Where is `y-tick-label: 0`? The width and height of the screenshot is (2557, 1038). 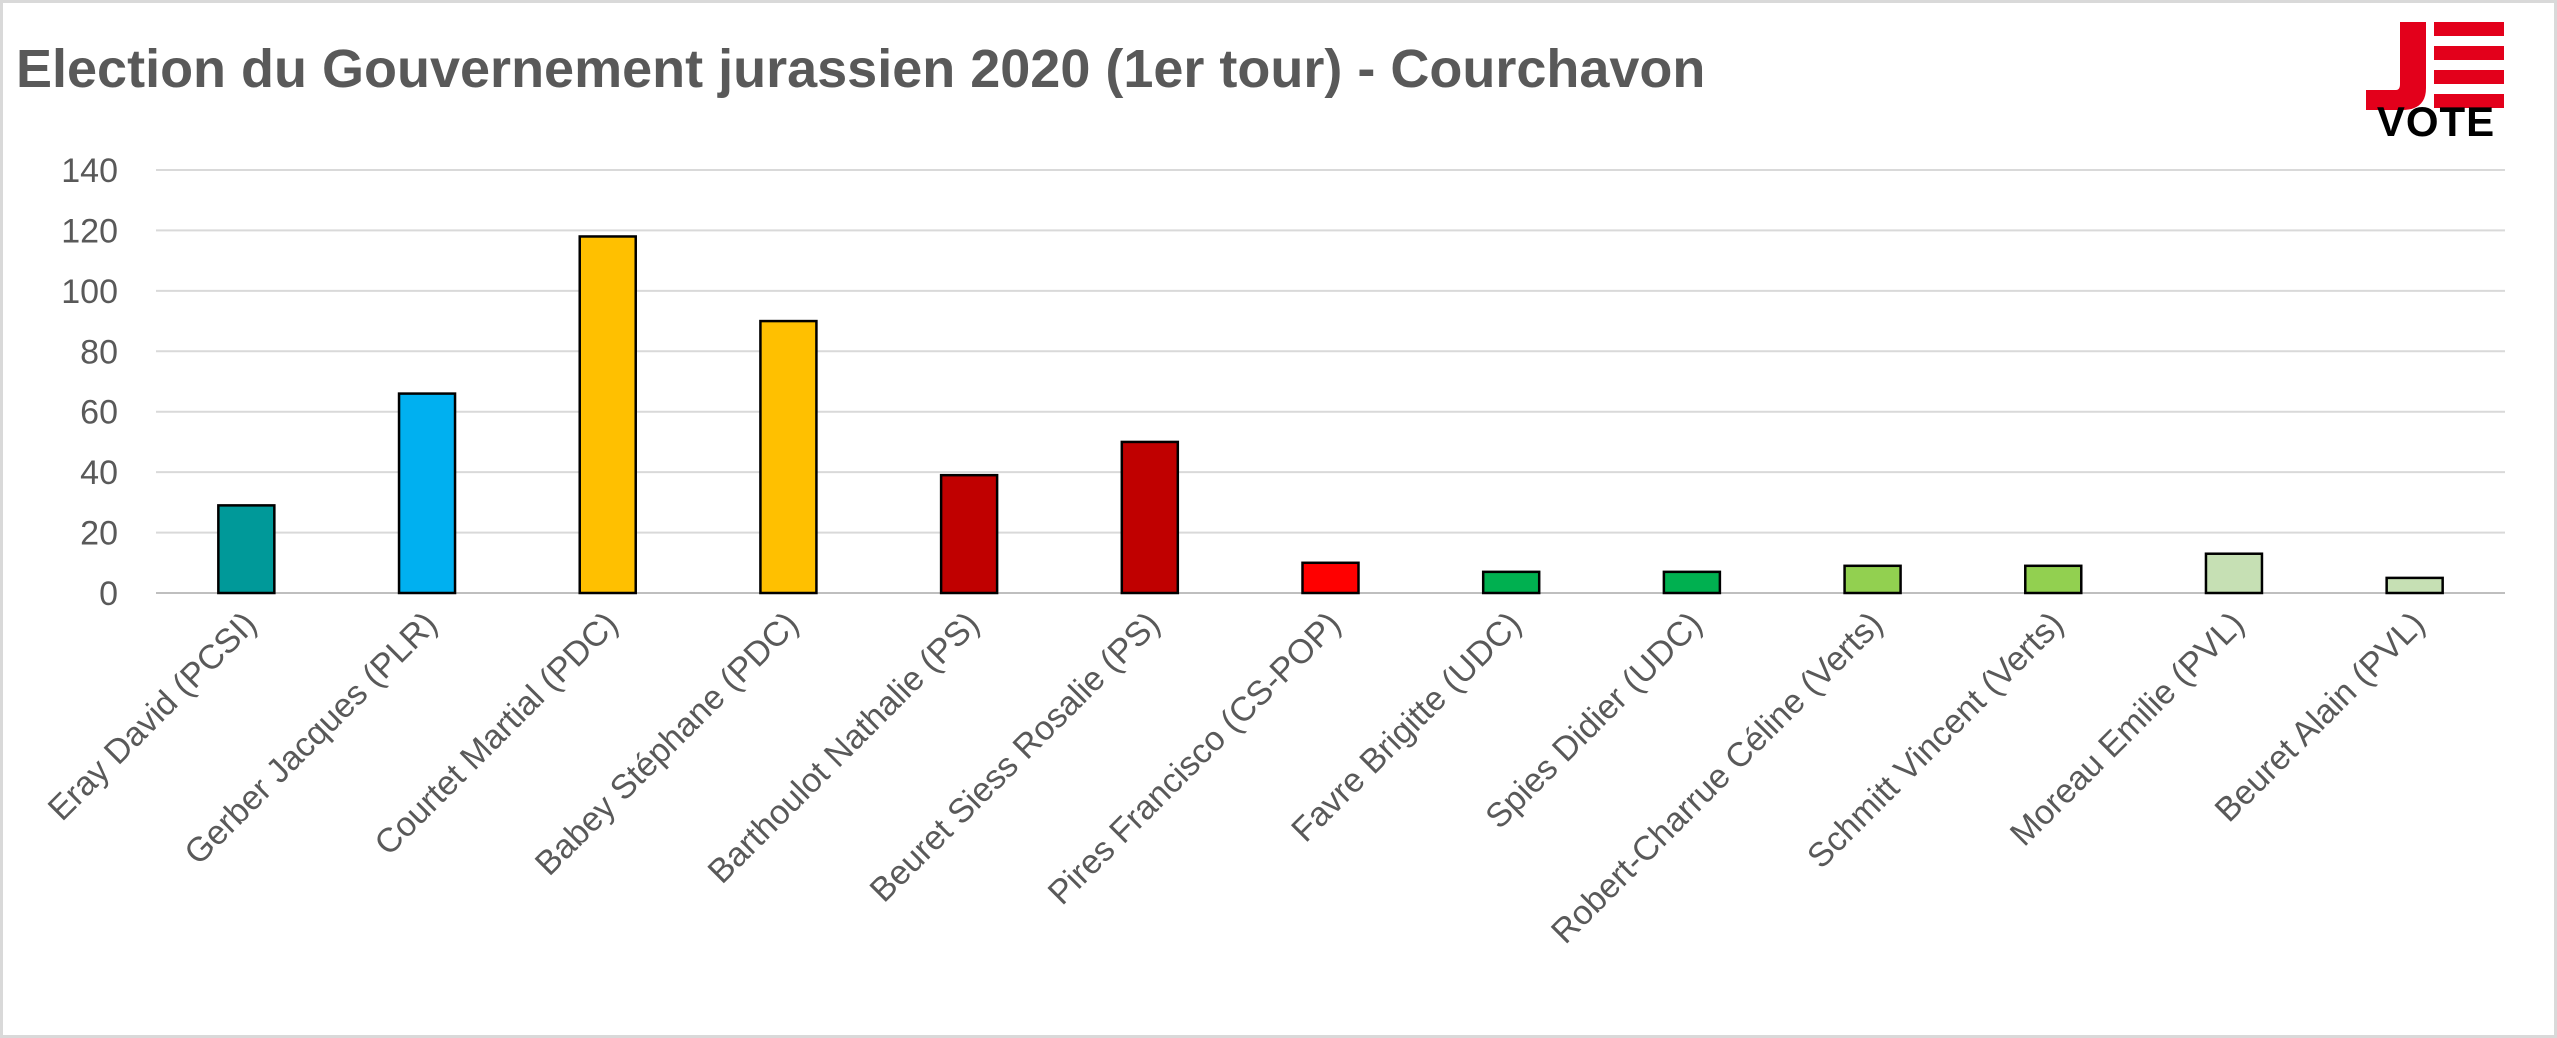 y-tick-label: 0 is located at coordinates (108, 594).